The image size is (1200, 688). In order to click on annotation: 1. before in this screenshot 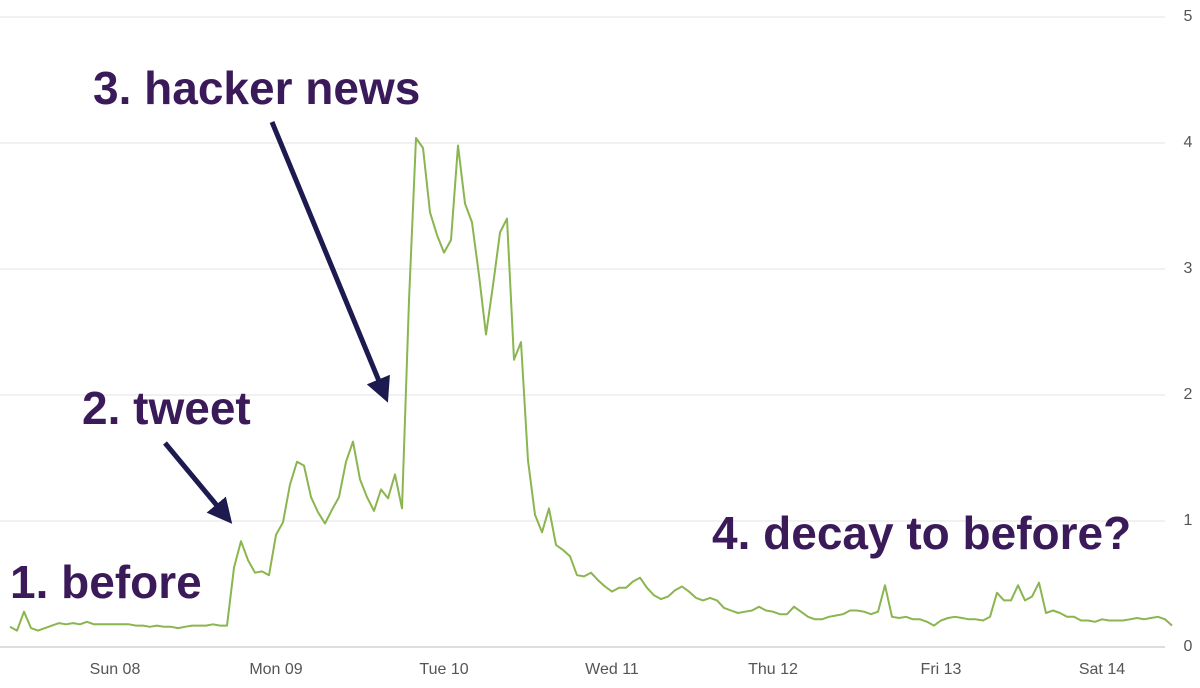, I will do `click(106, 582)`.